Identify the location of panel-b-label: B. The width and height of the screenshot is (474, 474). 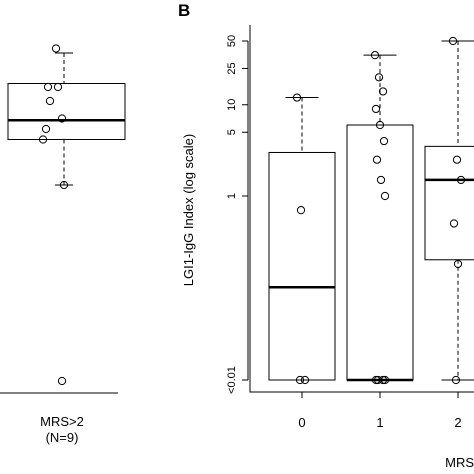
(184, 10).